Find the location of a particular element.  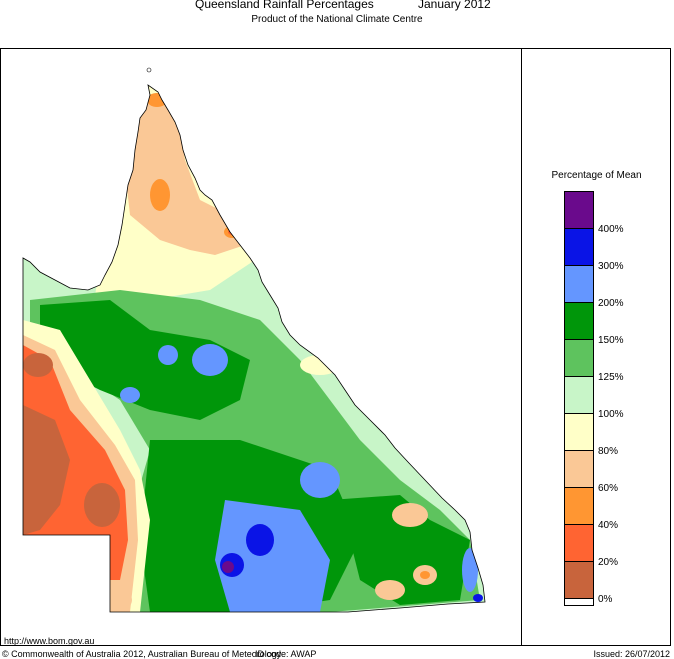

footer-issued: Issued: 26/07/2012 is located at coordinates (631, 654).